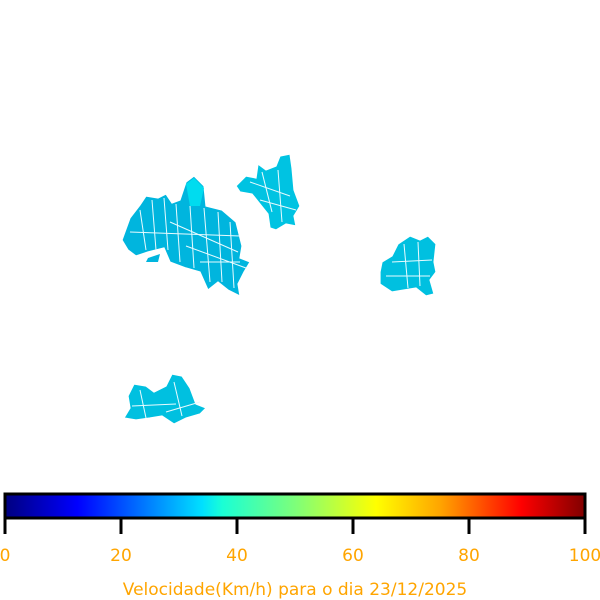 This screenshot has width=600, height=600. Describe the element at coordinates (353, 556) in the screenshot. I see `tick-label: 60` at that location.